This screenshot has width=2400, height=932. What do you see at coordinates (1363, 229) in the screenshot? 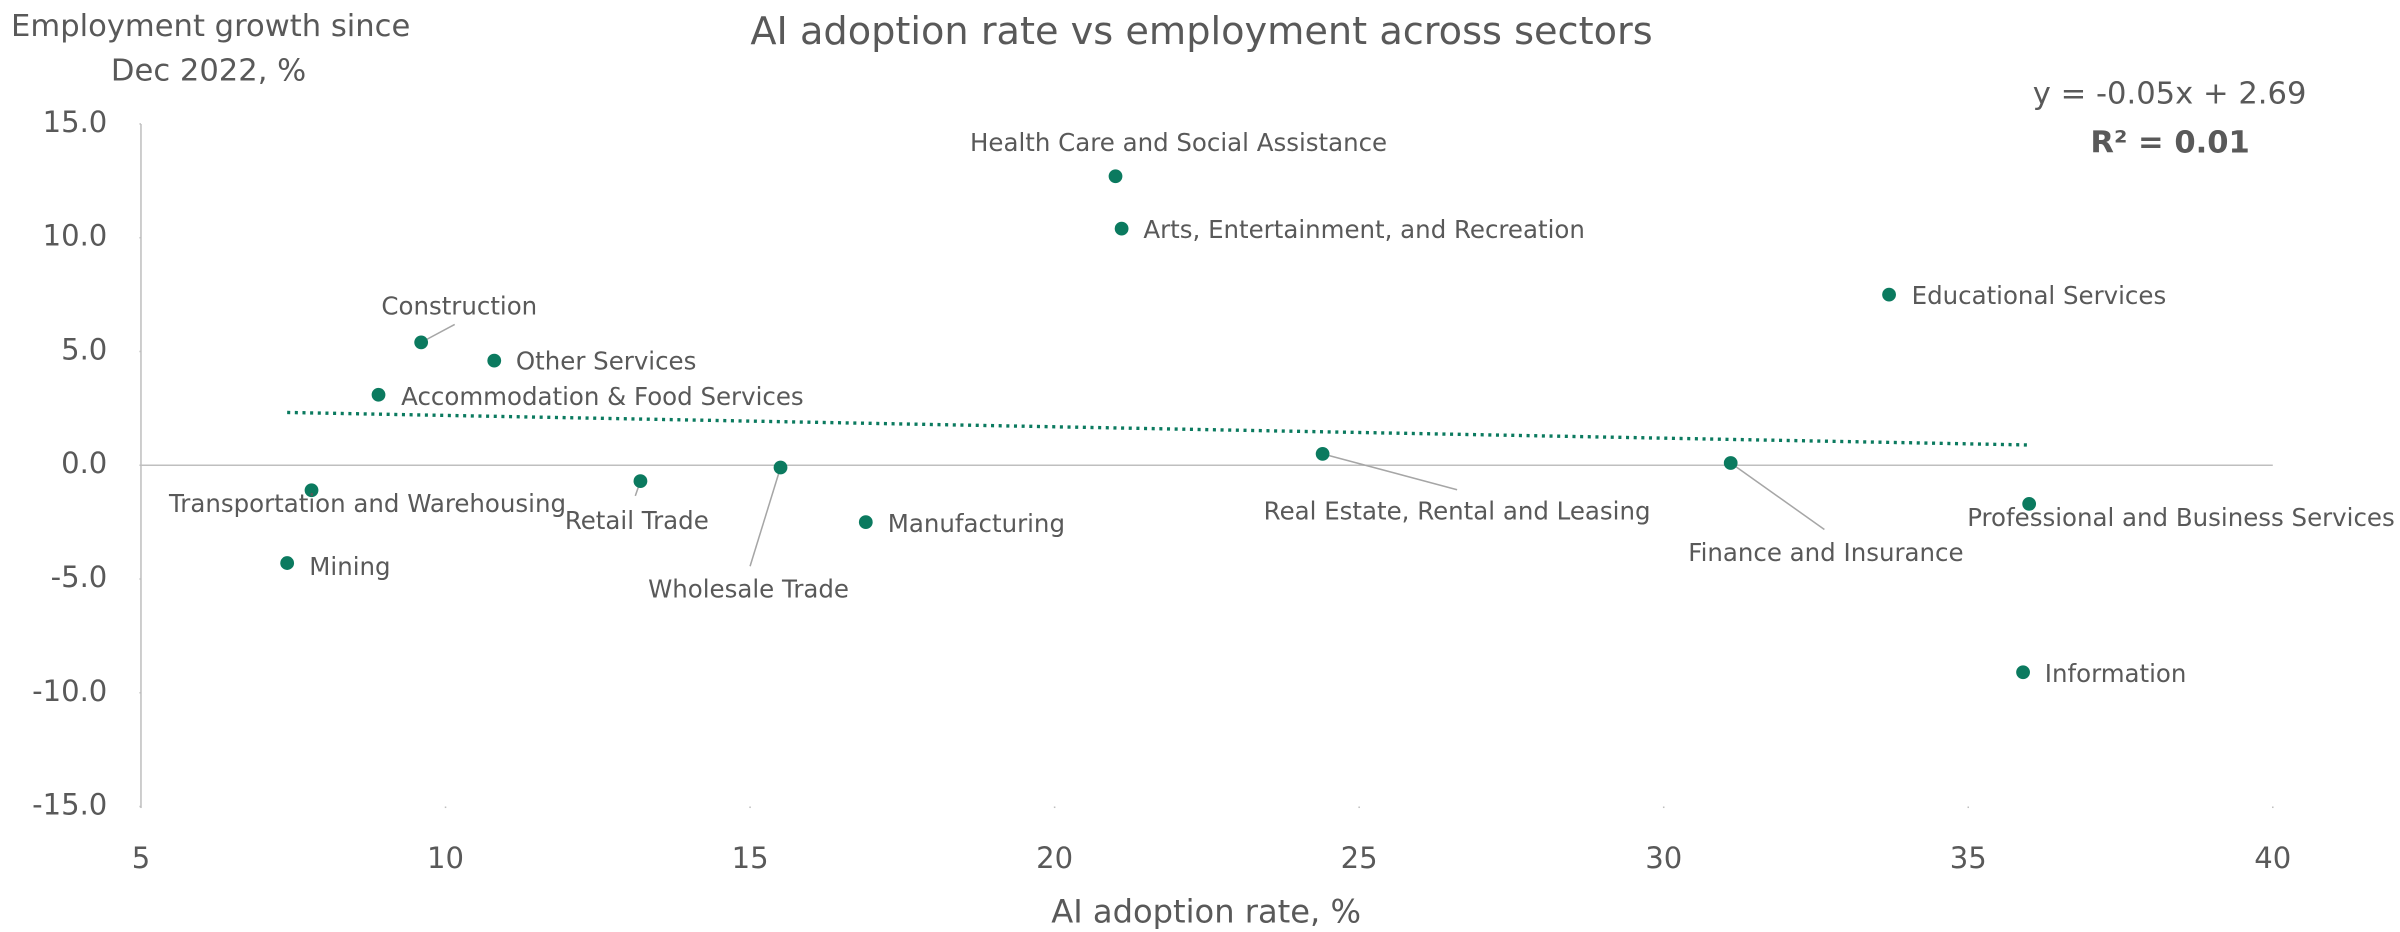
I see `point-label: Arts, Entertainment, and Recreation` at bounding box center [1363, 229].